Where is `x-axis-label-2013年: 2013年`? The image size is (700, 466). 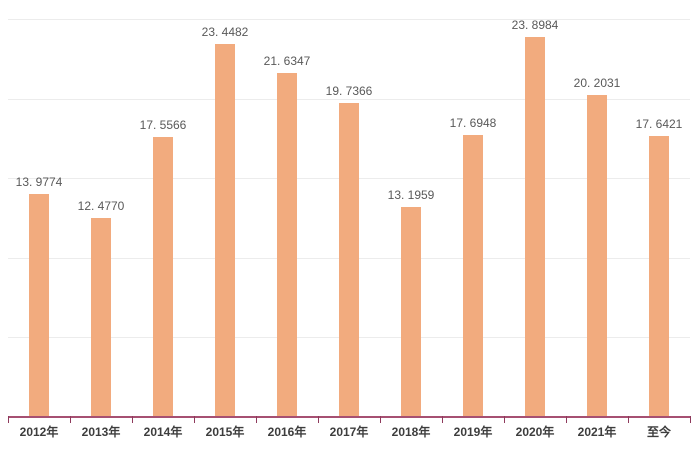 x-axis-label-2013年: 2013年 is located at coordinates (101, 432).